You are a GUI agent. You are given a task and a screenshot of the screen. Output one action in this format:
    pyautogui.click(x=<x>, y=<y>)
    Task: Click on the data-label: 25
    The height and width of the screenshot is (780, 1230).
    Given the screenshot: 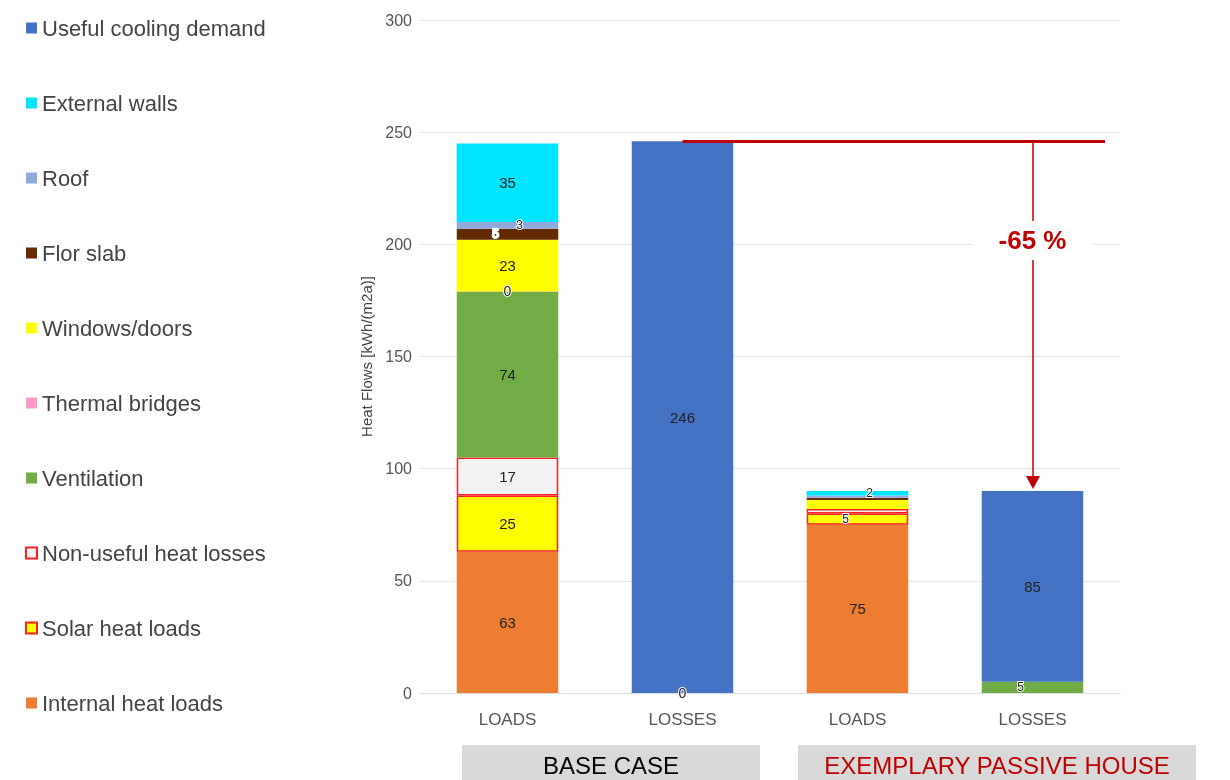 What is the action you would take?
    pyautogui.click(x=507, y=524)
    